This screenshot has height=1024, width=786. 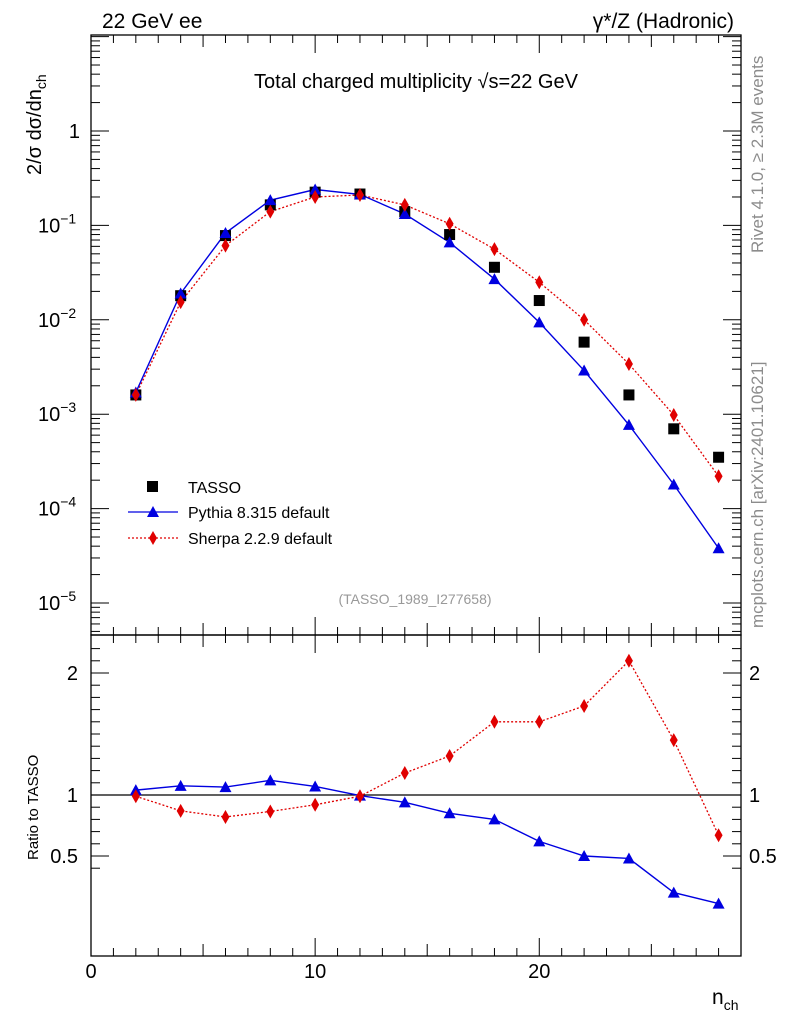 What do you see at coordinates (57, 223) in the screenshot?
I see `main-y-tick-label: 10⁻¹` at bounding box center [57, 223].